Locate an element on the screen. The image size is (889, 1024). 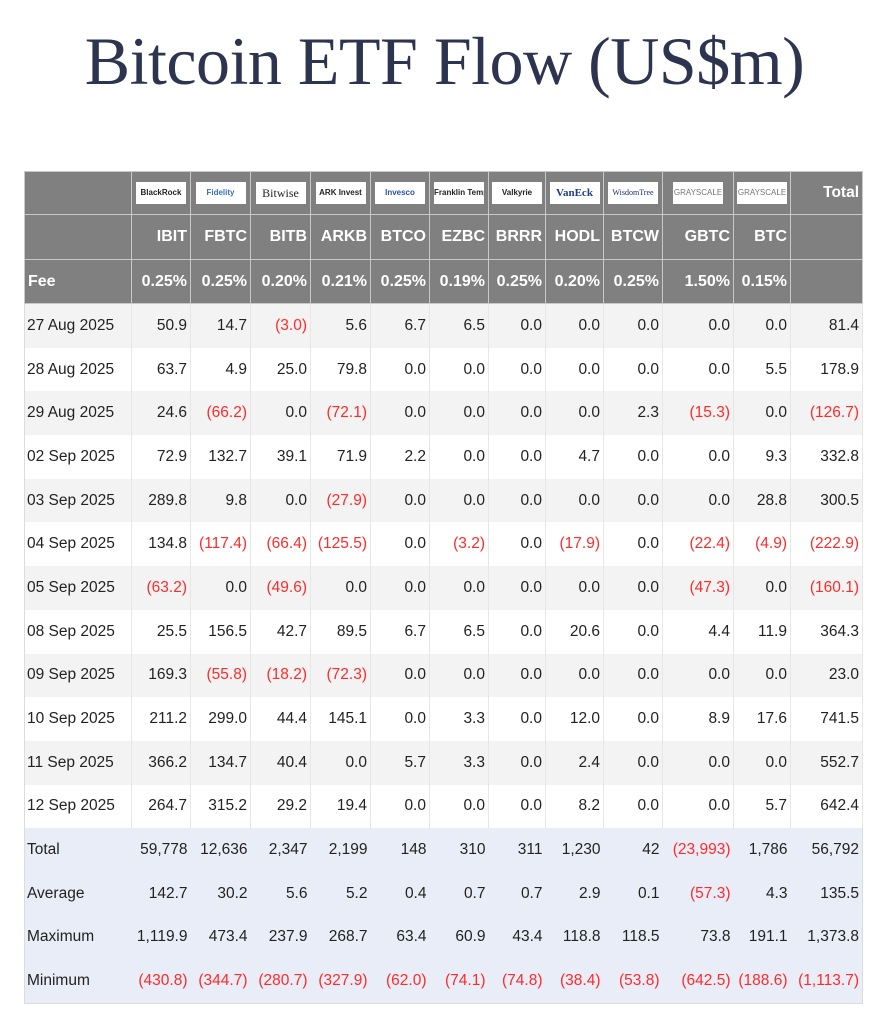
date-cell: 02 Sep 2025 is located at coordinates (78, 457).